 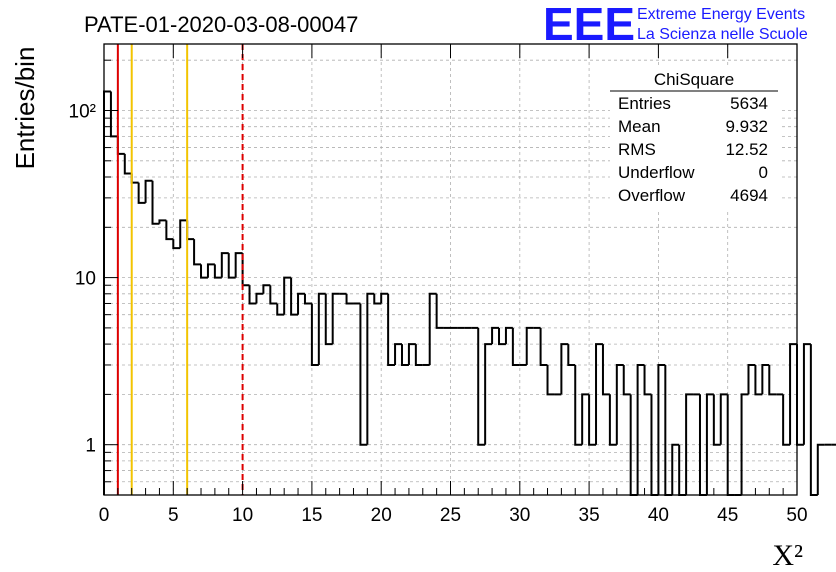 I want to click on eee-logo-line2: La Scienza nelle Scuole, so click(x=722, y=34).